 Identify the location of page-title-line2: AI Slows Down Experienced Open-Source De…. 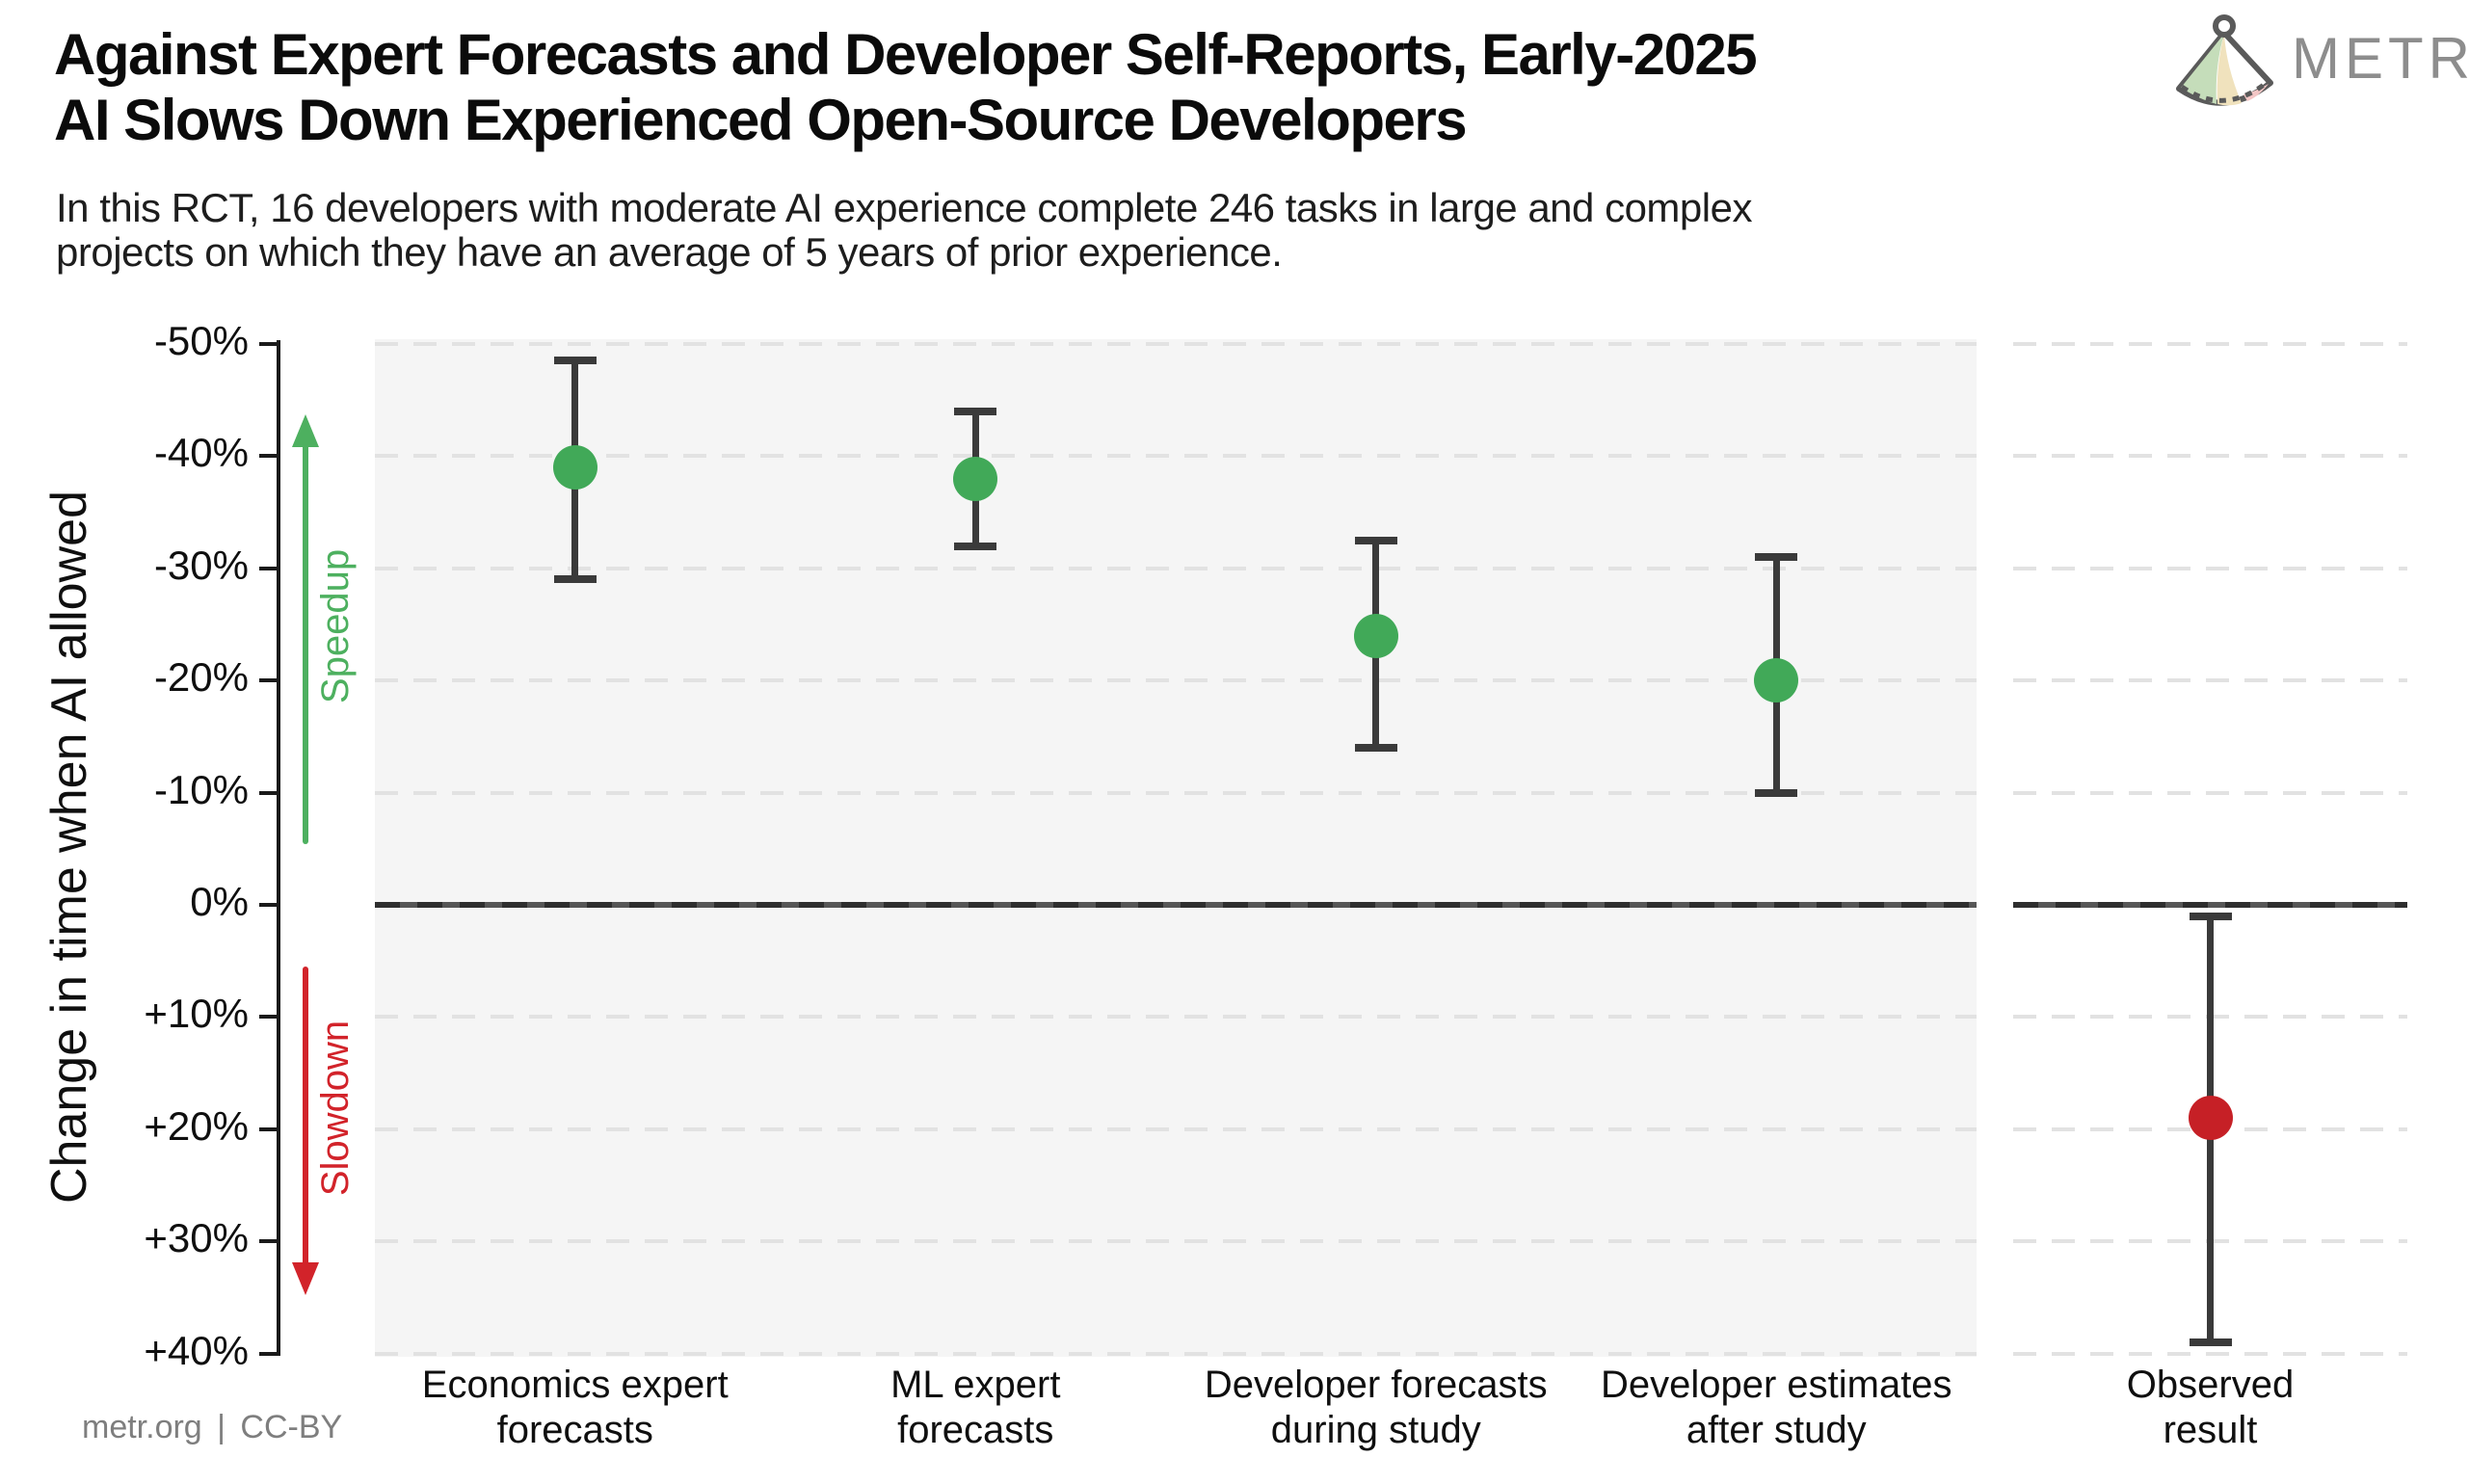
(761, 120).